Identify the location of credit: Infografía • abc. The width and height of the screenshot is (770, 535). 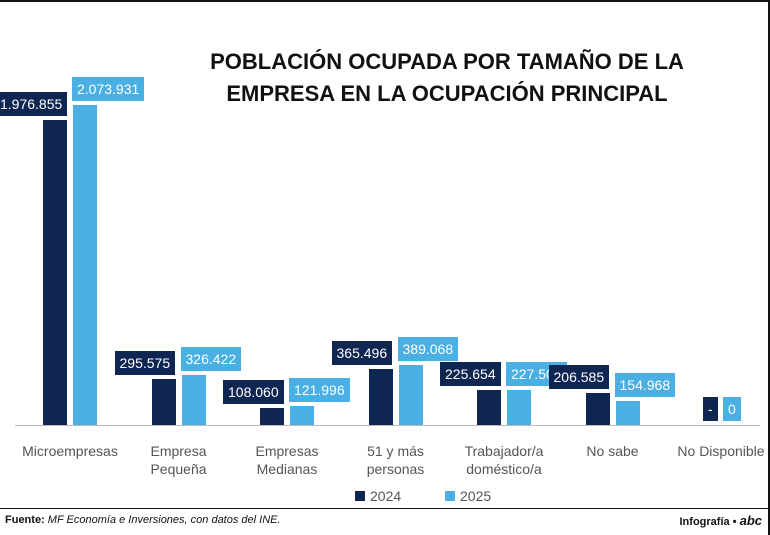
(721, 520).